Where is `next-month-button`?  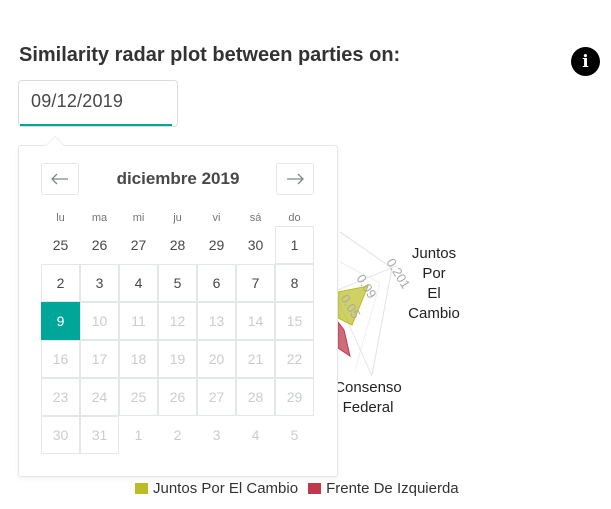
next-month-button is located at coordinates (295, 179).